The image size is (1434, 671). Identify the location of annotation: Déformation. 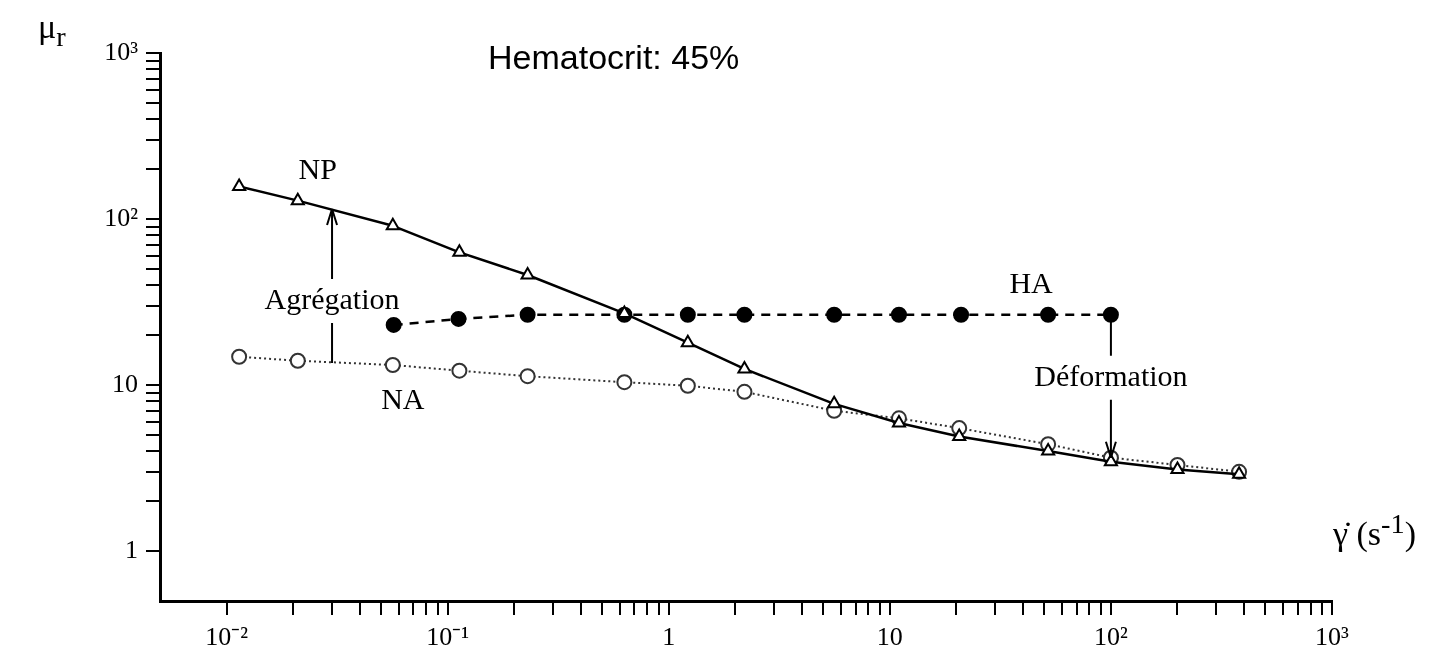
(1111, 375).